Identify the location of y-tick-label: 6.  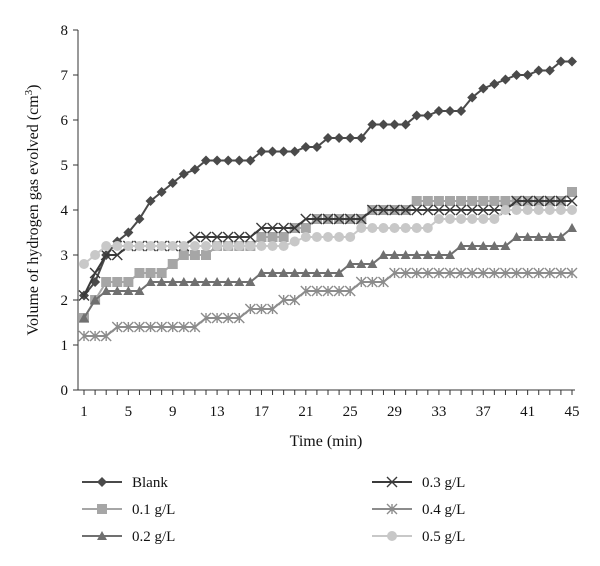
(65, 121).